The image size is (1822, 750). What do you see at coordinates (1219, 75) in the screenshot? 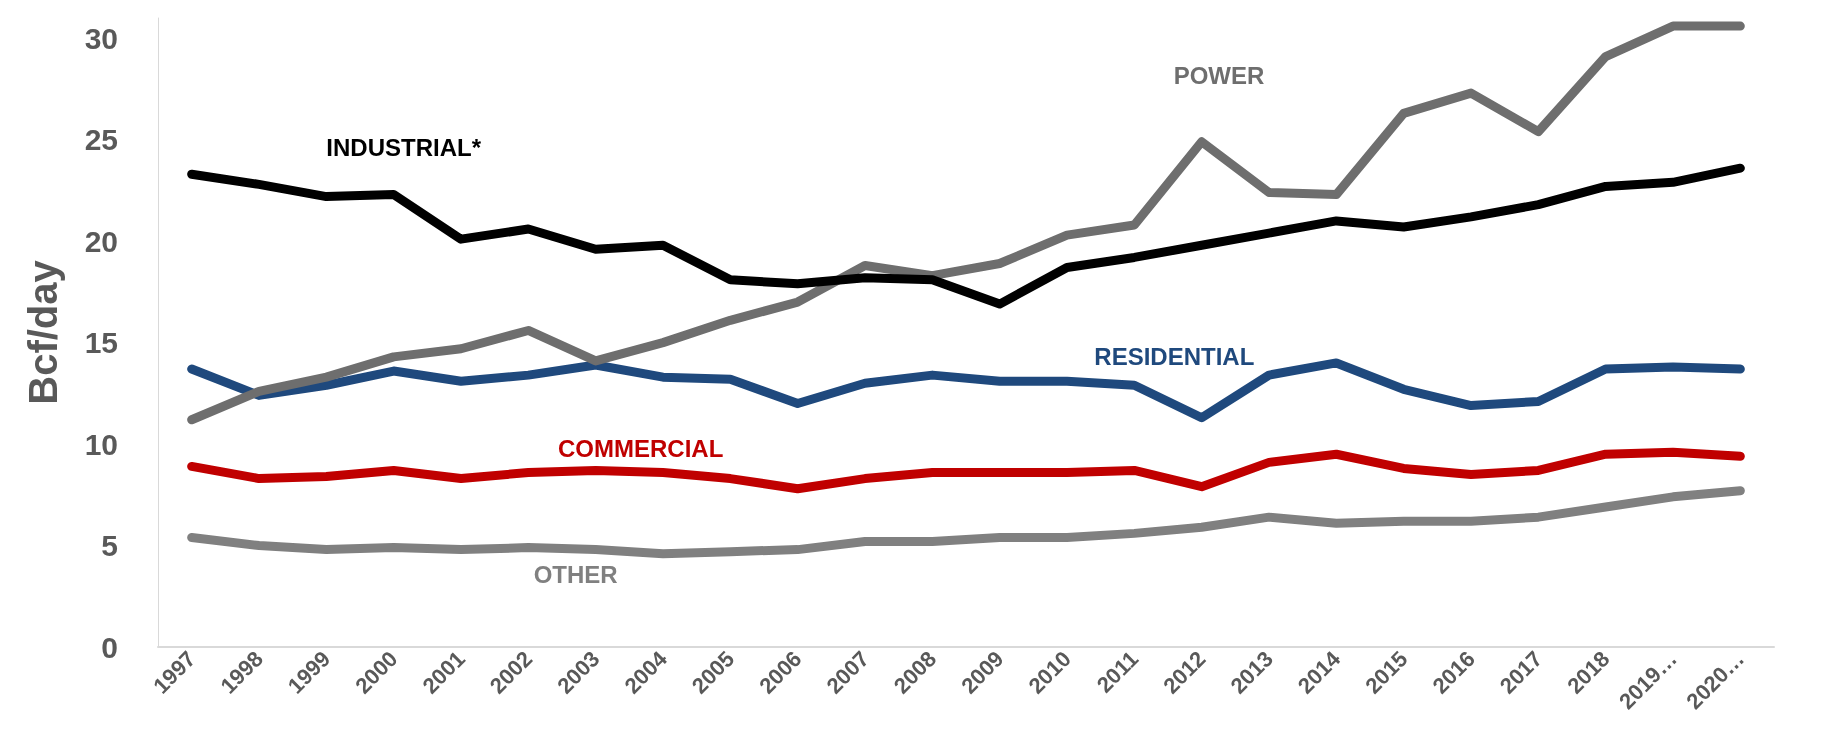
I see `text: POWER` at bounding box center [1219, 75].